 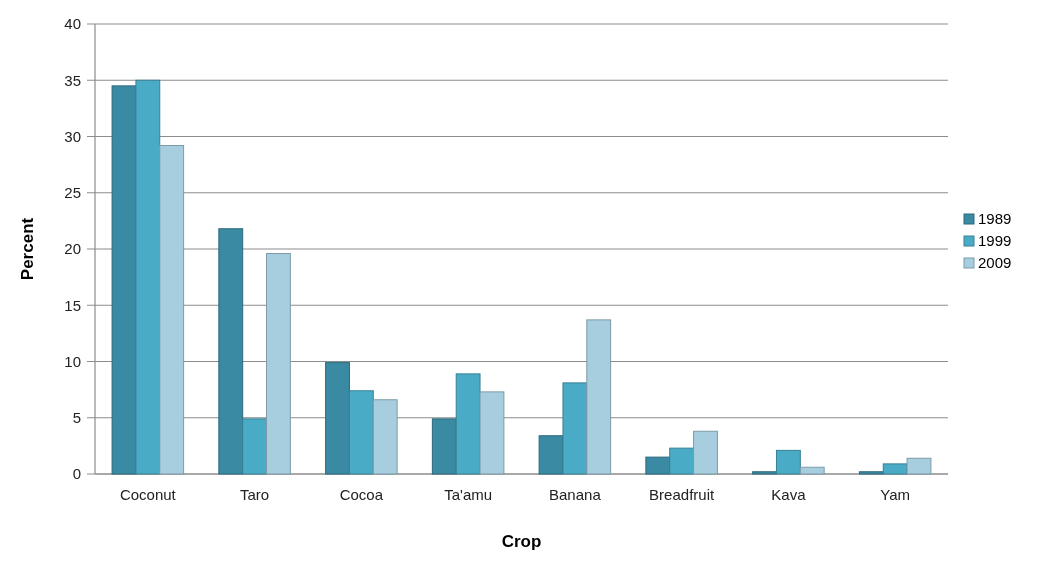 What do you see at coordinates (72, 361) in the screenshot?
I see `y-tick-label: 10` at bounding box center [72, 361].